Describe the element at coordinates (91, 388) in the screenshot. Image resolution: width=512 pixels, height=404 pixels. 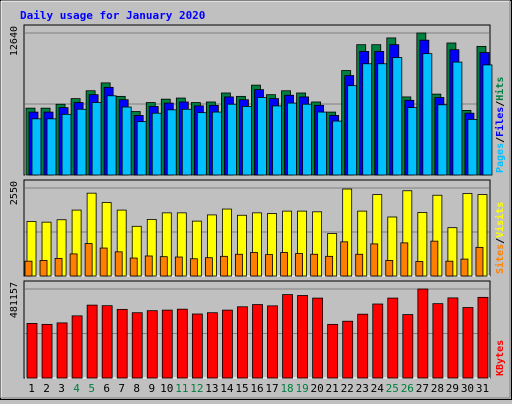
I see `x-tick-label-day-5: 5` at that location.